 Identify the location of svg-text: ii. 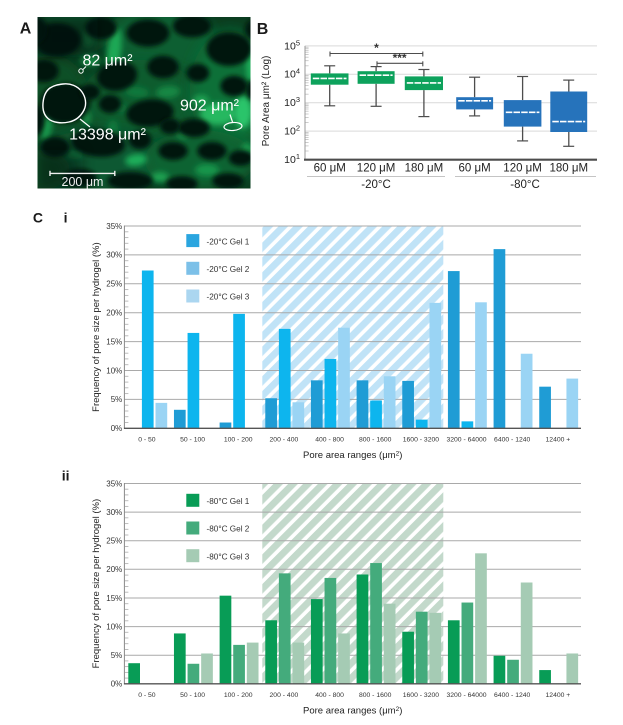
(66, 475).